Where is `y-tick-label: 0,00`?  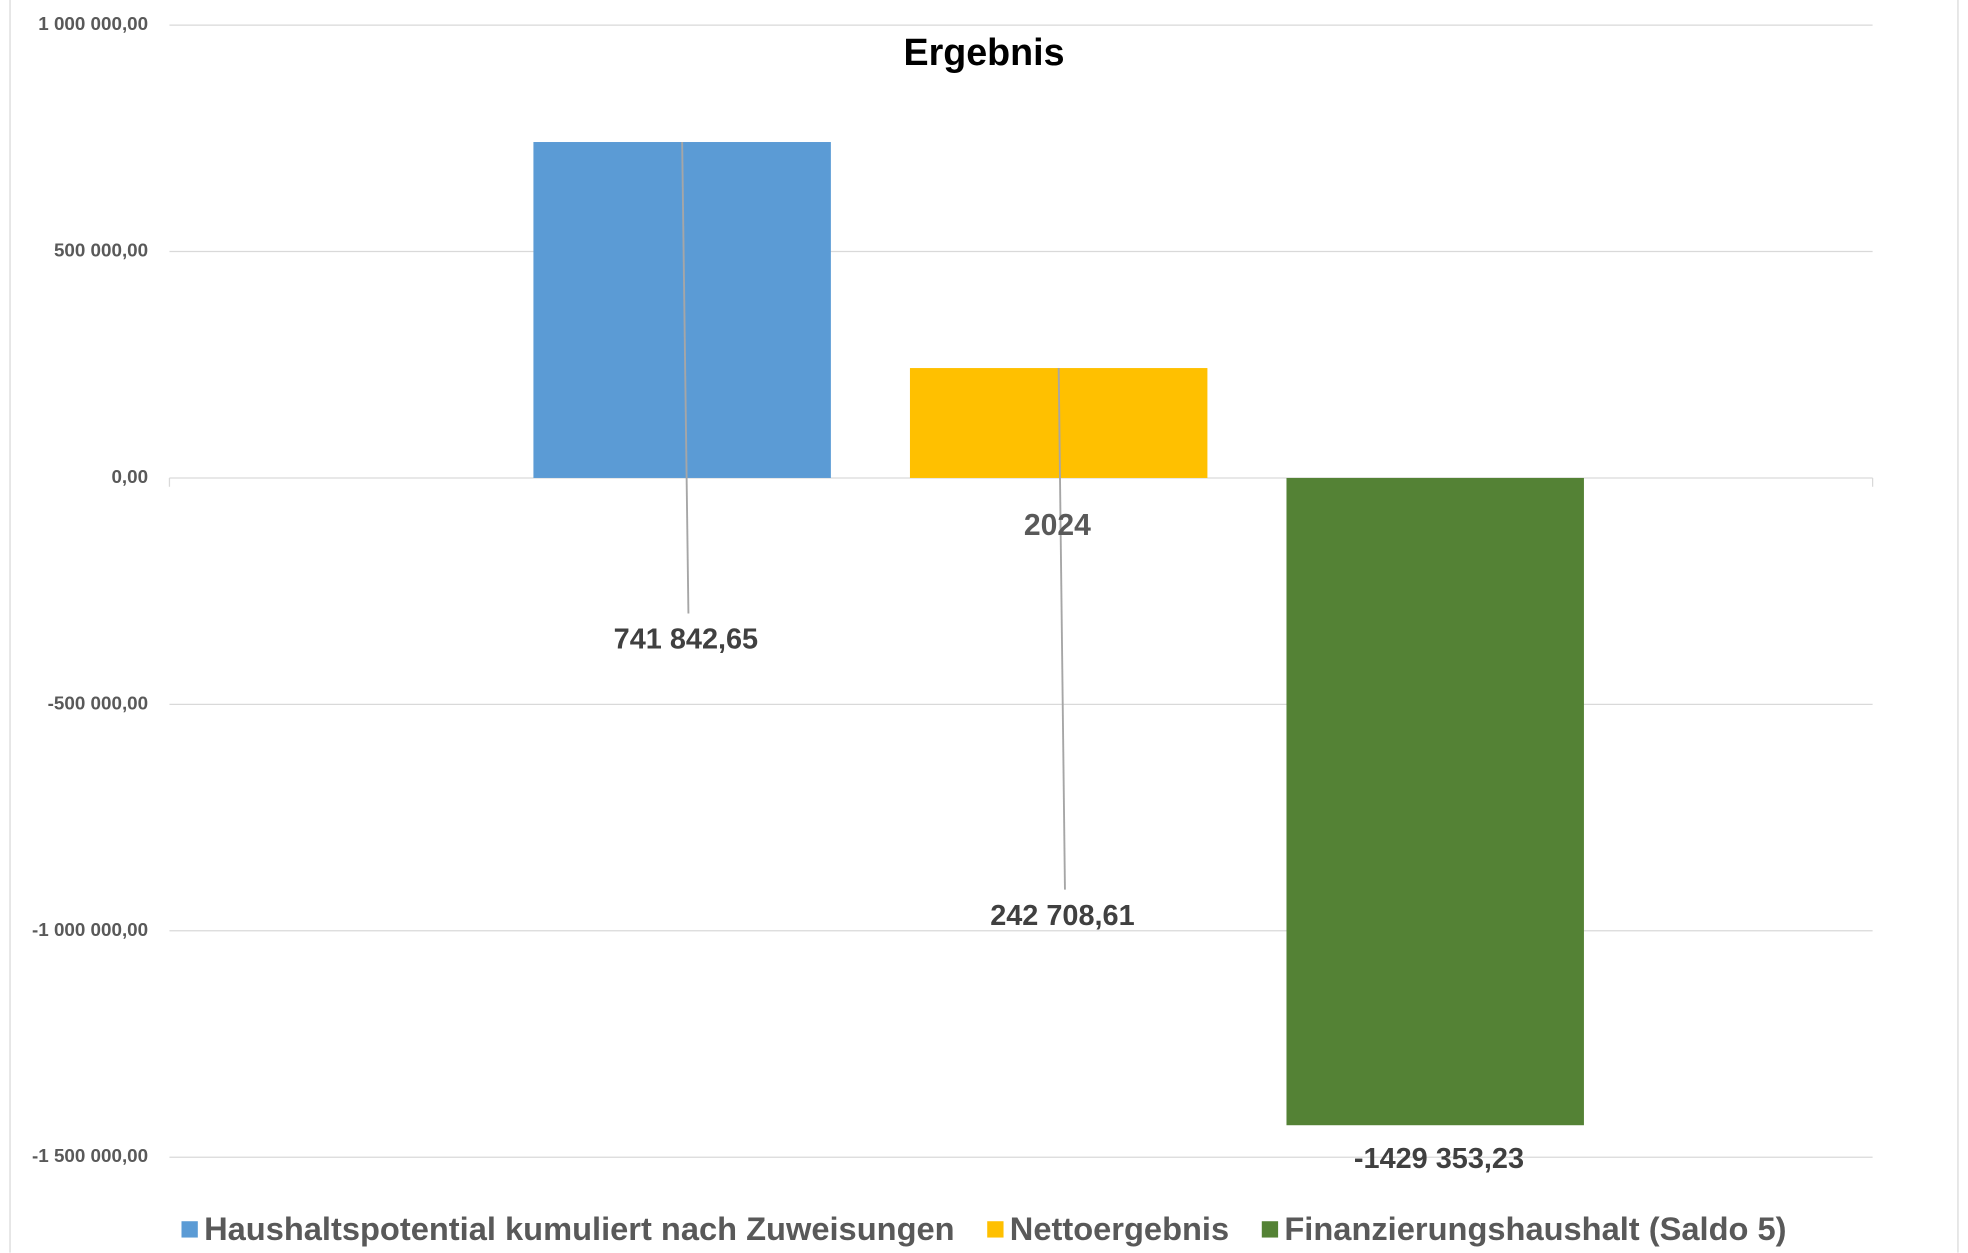 y-tick-label: 0,00 is located at coordinates (129, 476).